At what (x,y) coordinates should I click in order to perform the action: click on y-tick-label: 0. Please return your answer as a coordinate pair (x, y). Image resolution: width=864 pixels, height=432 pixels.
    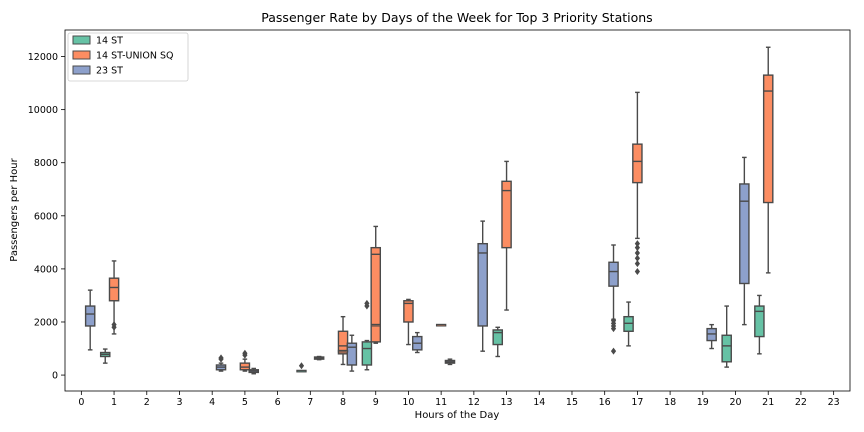
    Looking at the image, I should click on (55, 376).